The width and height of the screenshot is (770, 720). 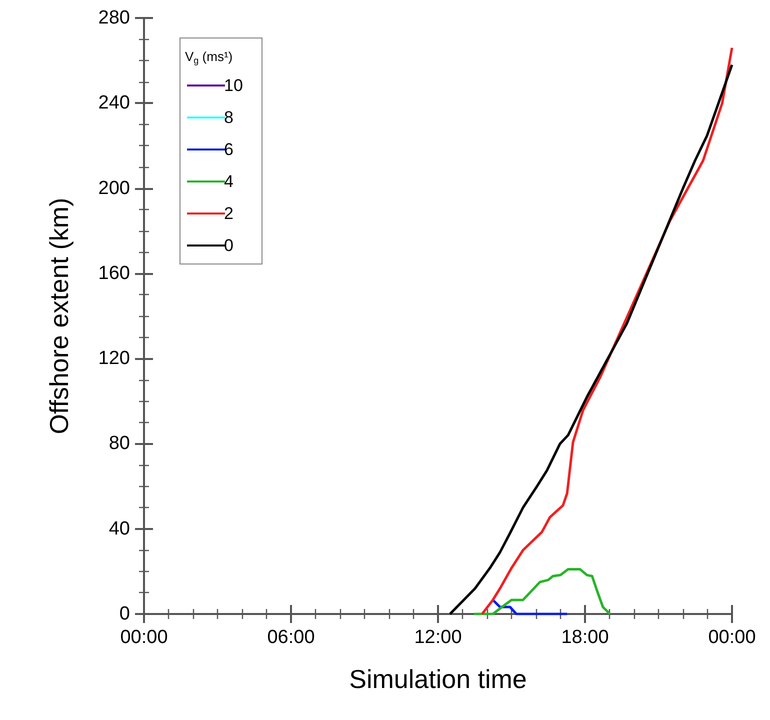 I want to click on x-axis-title: Simulation time, so click(x=438, y=679).